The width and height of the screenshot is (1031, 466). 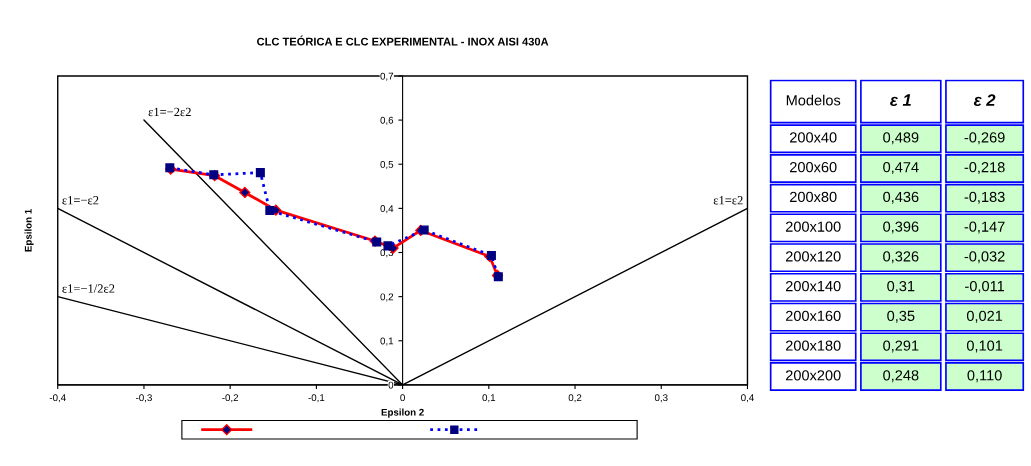 I want to click on y-tick-label: 0,6, so click(x=387, y=120).